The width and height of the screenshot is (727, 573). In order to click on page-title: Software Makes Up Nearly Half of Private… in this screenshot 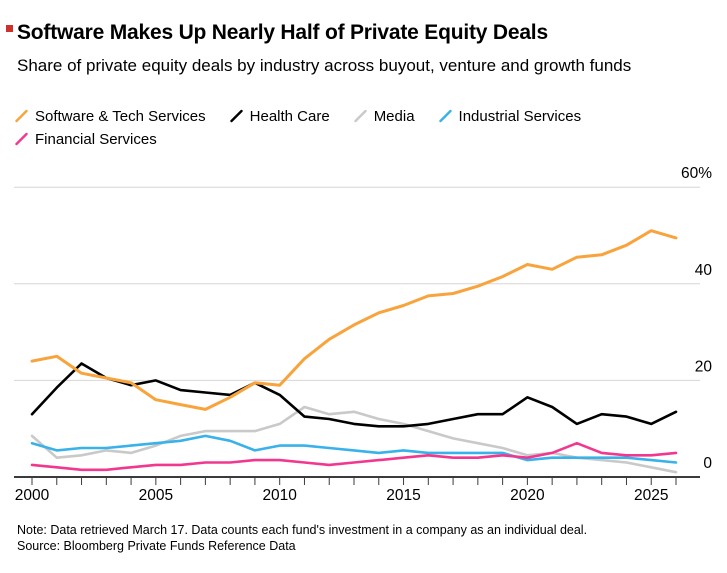, I will do `click(282, 32)`.